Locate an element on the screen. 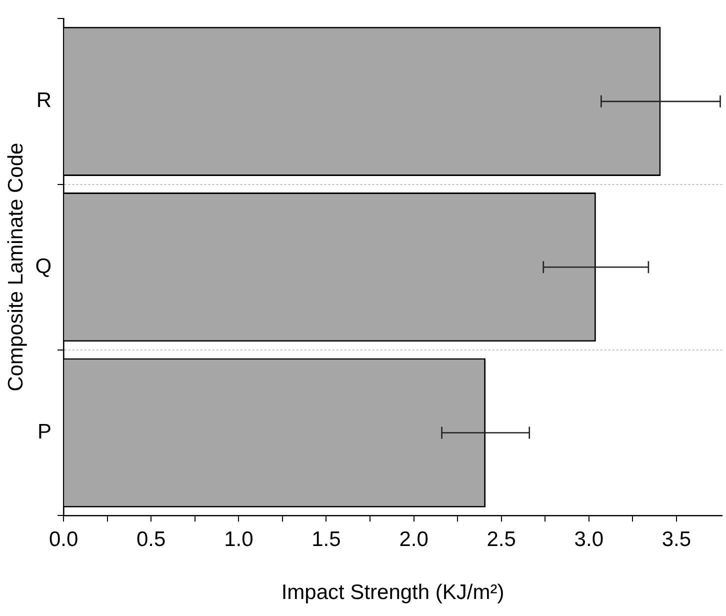  x-tick-label: 1.0 is located at coordinates (239, 539).